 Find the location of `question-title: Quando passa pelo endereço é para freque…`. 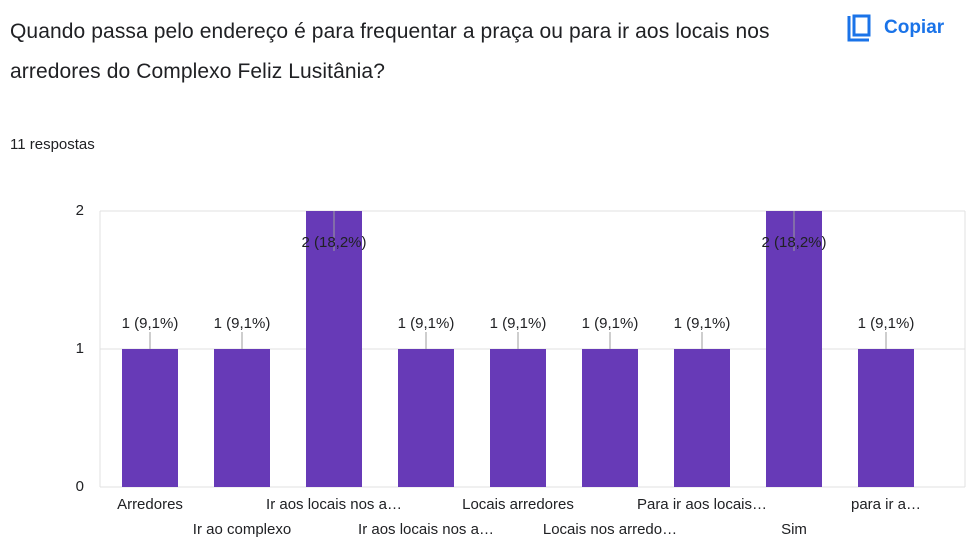

question-title: Quando passa pelo endereço é para freque… is located at coordinates (390, 51).